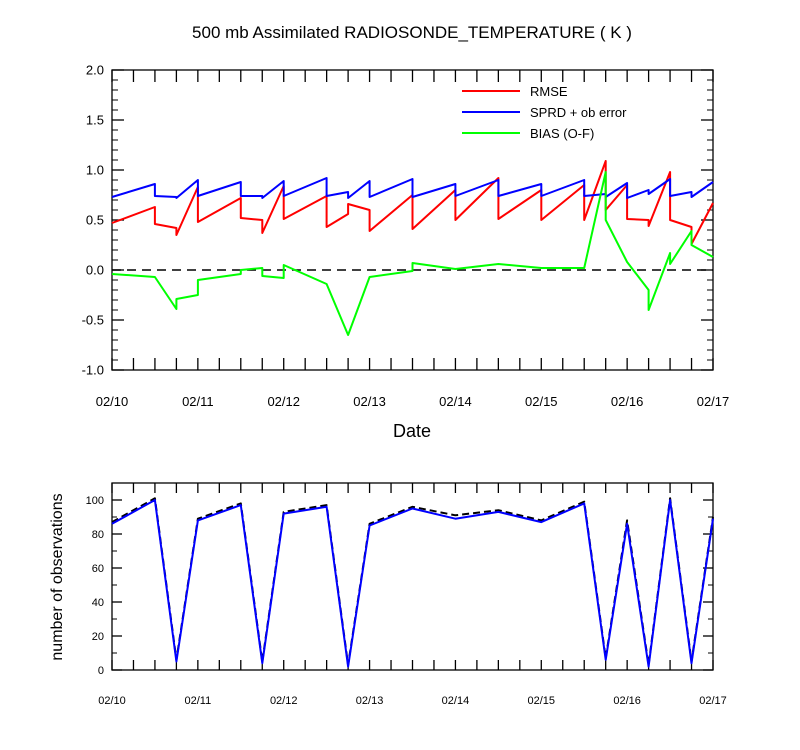  What do you see at coordinates (412, 431) in the screenshot?
I see `top-x-axis-label: Date` at bounding box center [412, 431].